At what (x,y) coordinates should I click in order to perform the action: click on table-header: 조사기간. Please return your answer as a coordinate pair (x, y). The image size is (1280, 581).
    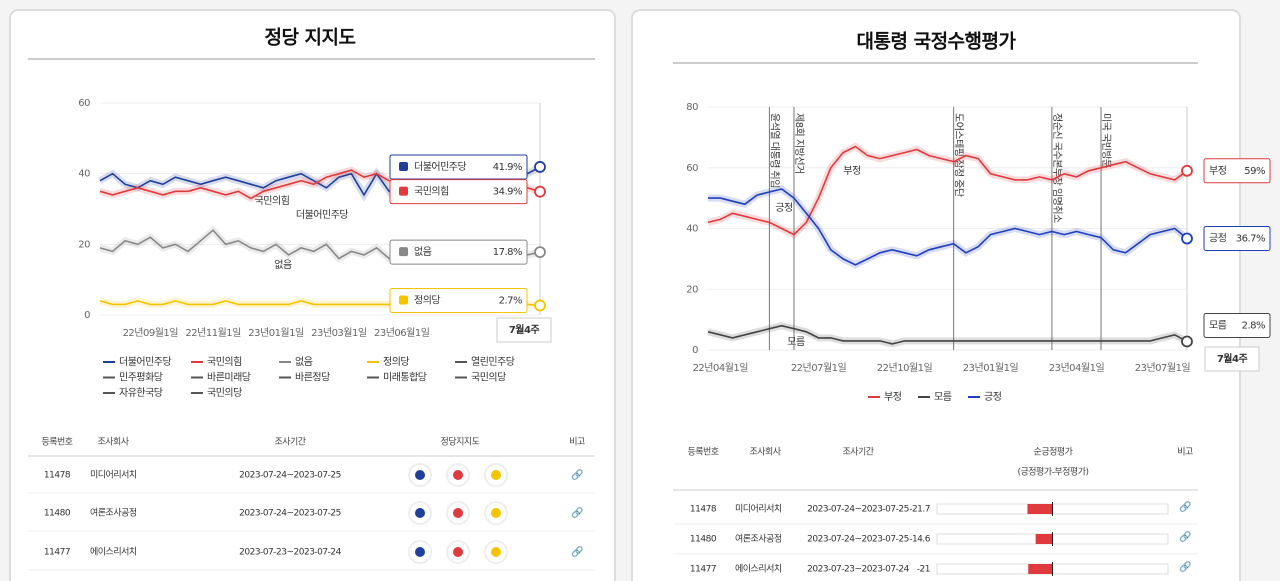
    Looking at the image, I should click on (857, 452).